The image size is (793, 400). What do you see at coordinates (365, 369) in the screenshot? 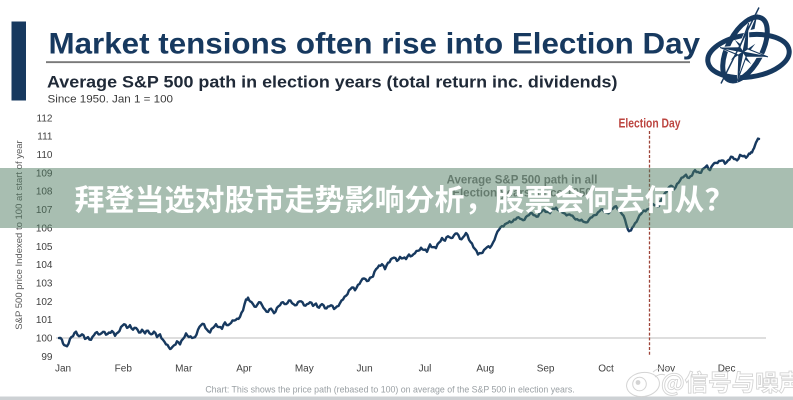
I see `svg-text: Jun` at bounding box center [365, 369].